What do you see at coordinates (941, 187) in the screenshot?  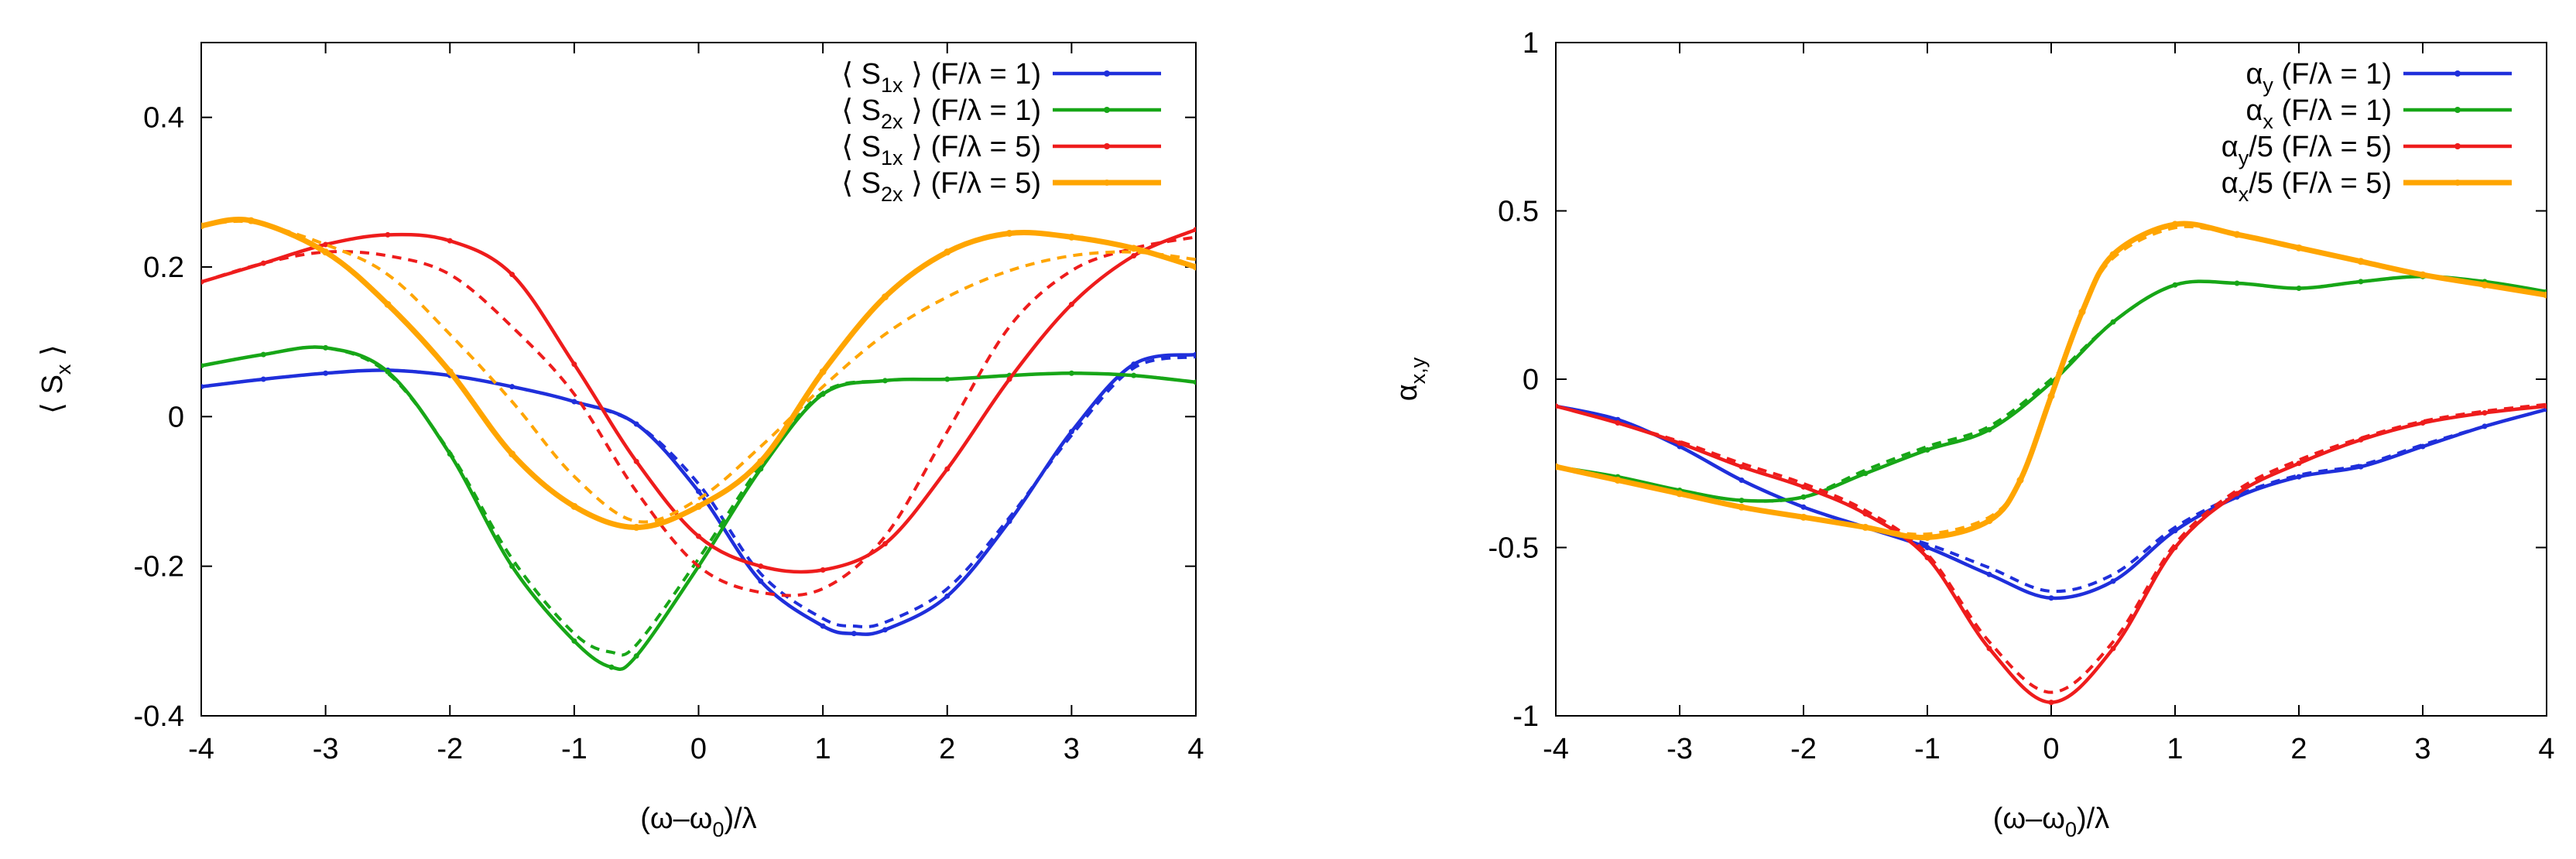 I see `legend-label: ⟨ S2x ⟩ (F/λ = 5)` at bounding box center [941, 187].